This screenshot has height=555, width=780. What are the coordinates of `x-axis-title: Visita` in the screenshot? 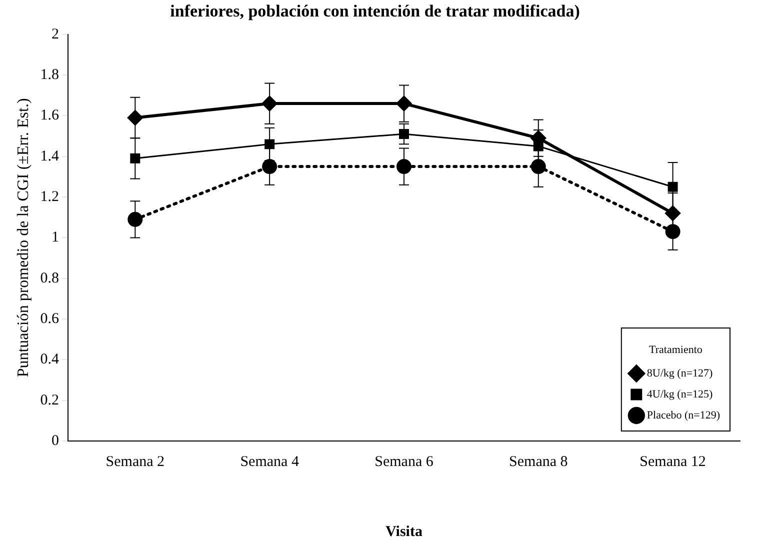 It's located at (404, 532).